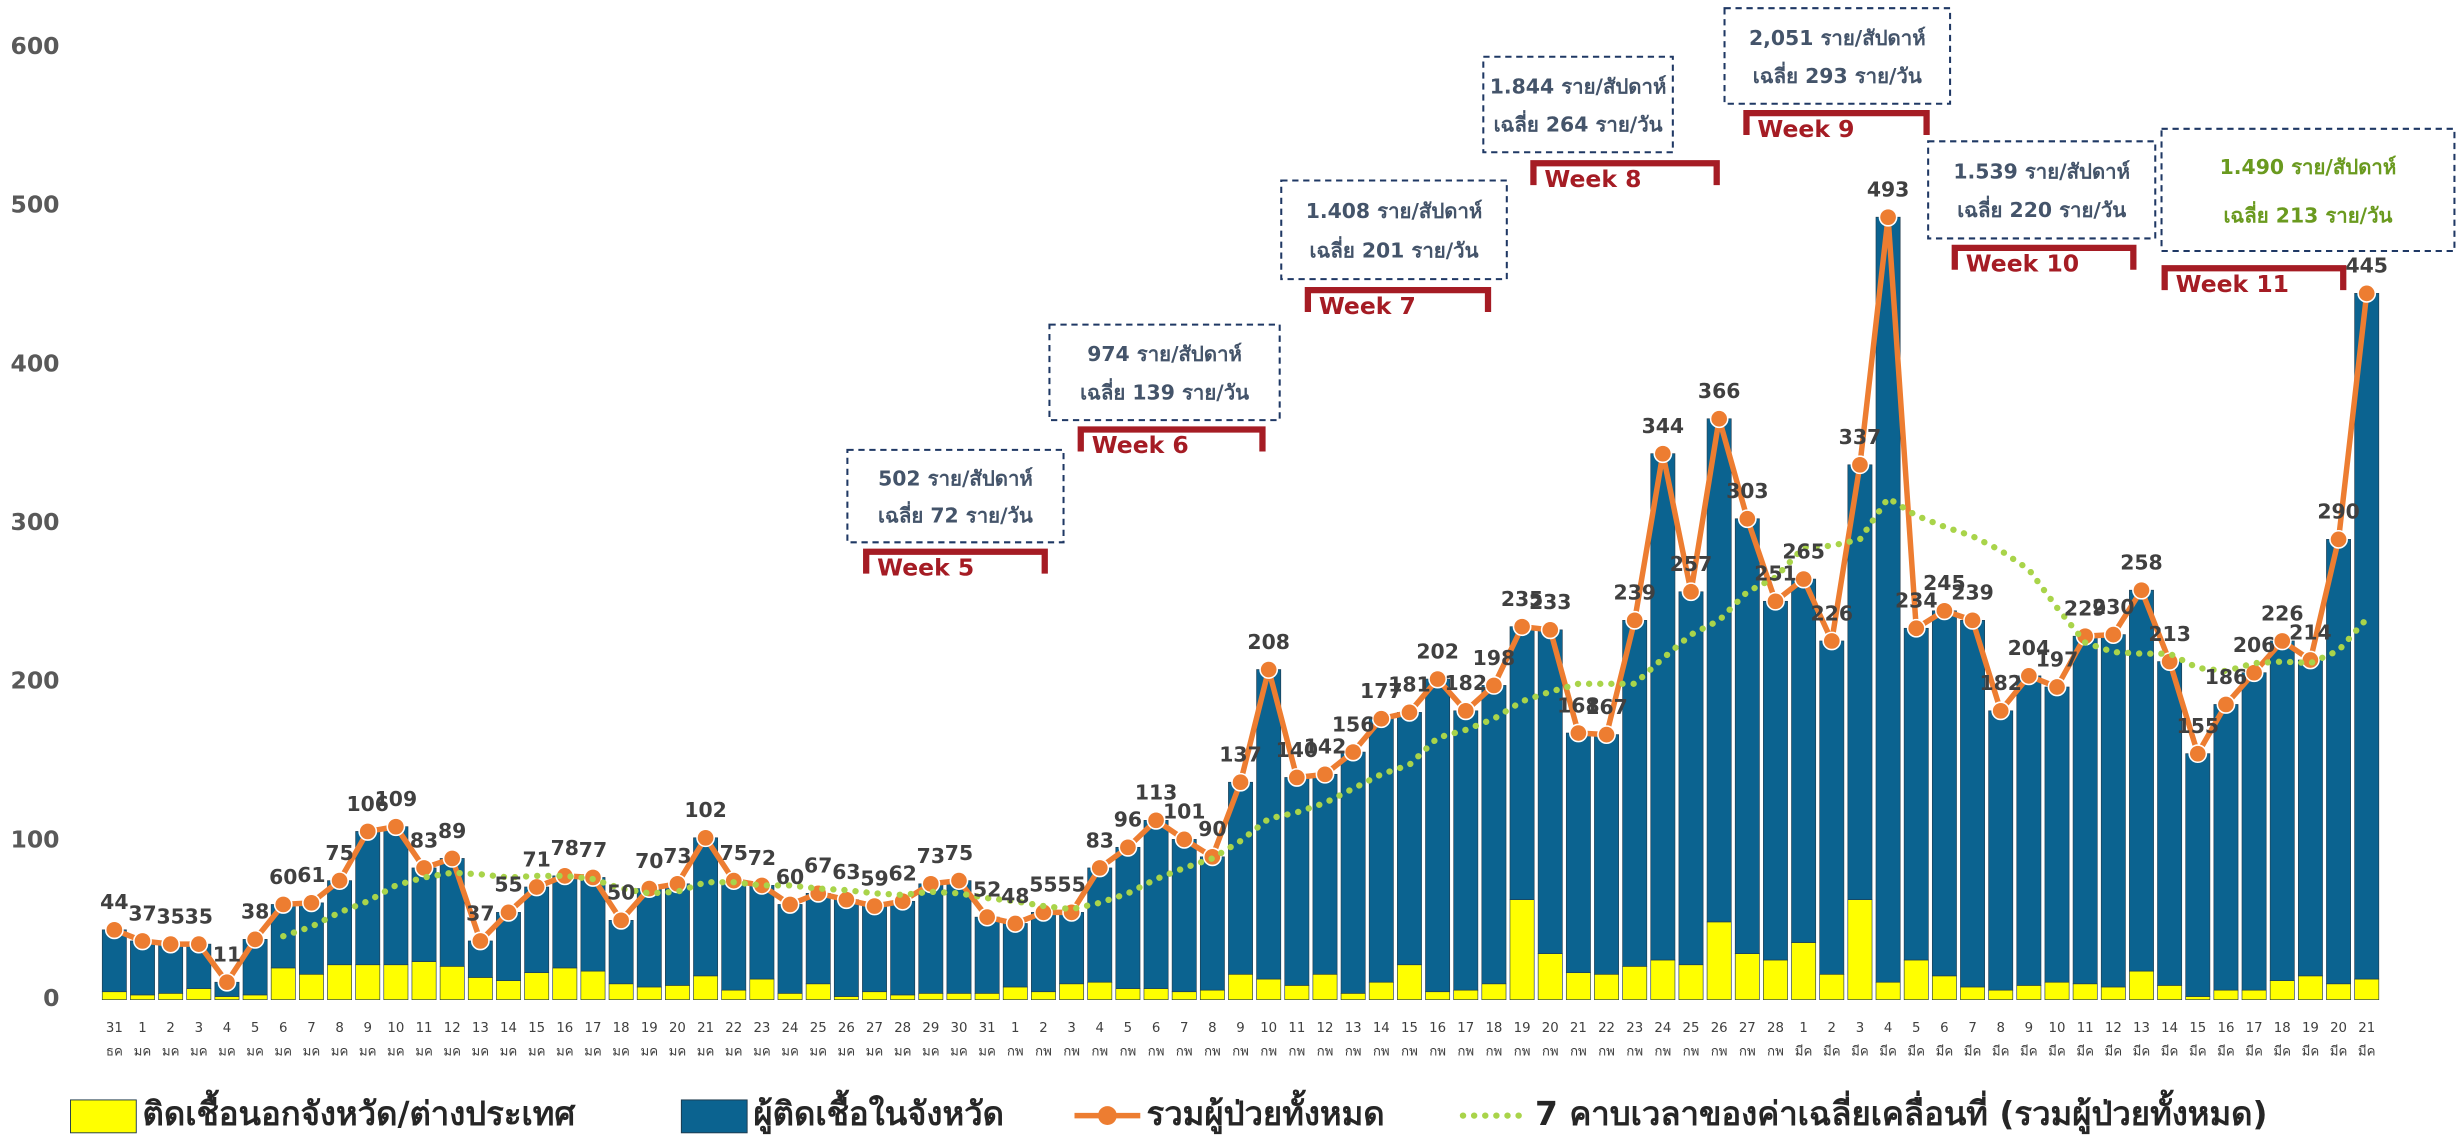  Describe the element at coordinates (649, 1028) in the screenshot. I see `x-tick-label: 19` at that location.